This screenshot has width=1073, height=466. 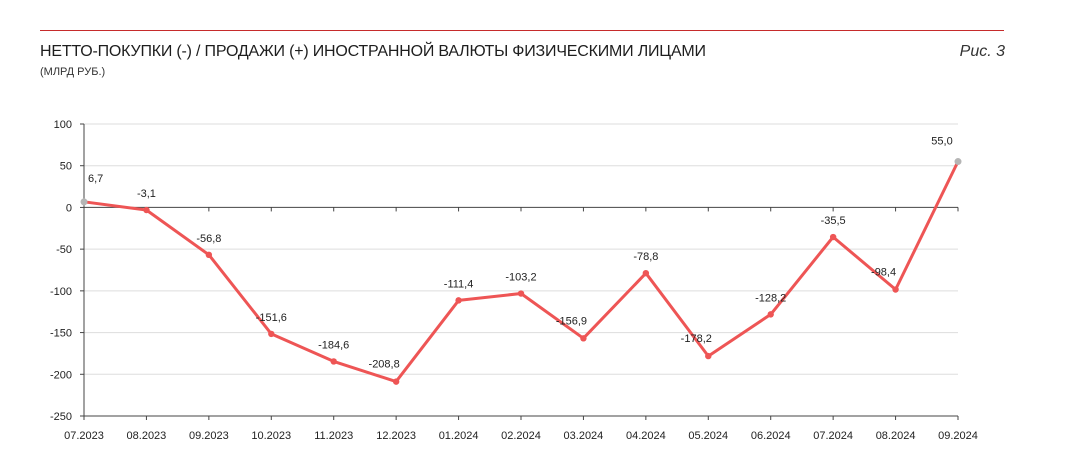 I want to click on x-tick-label: 07.2024, so click(x=833, y=436).